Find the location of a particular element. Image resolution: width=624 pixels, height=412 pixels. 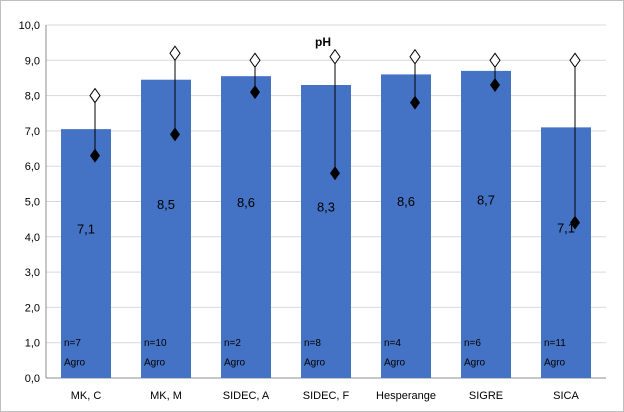

x-tick-label: SIDEC, A is located at coordinates (246, 396).